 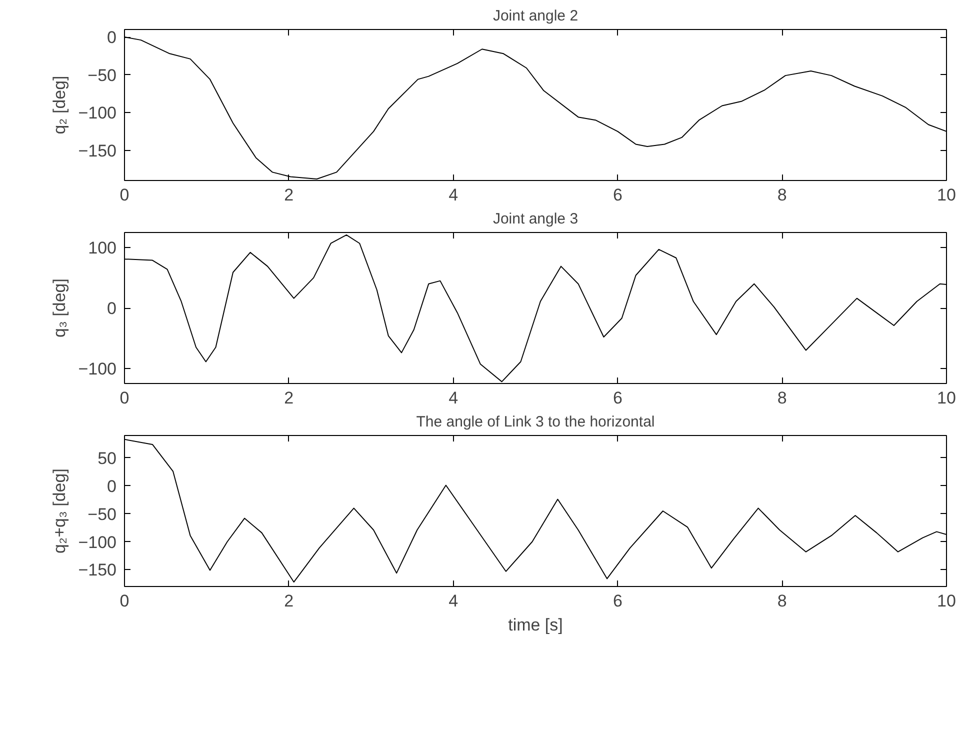 I want to click on y-axis-title: q₂+q₃ [deg], so click(x=60, y=511).